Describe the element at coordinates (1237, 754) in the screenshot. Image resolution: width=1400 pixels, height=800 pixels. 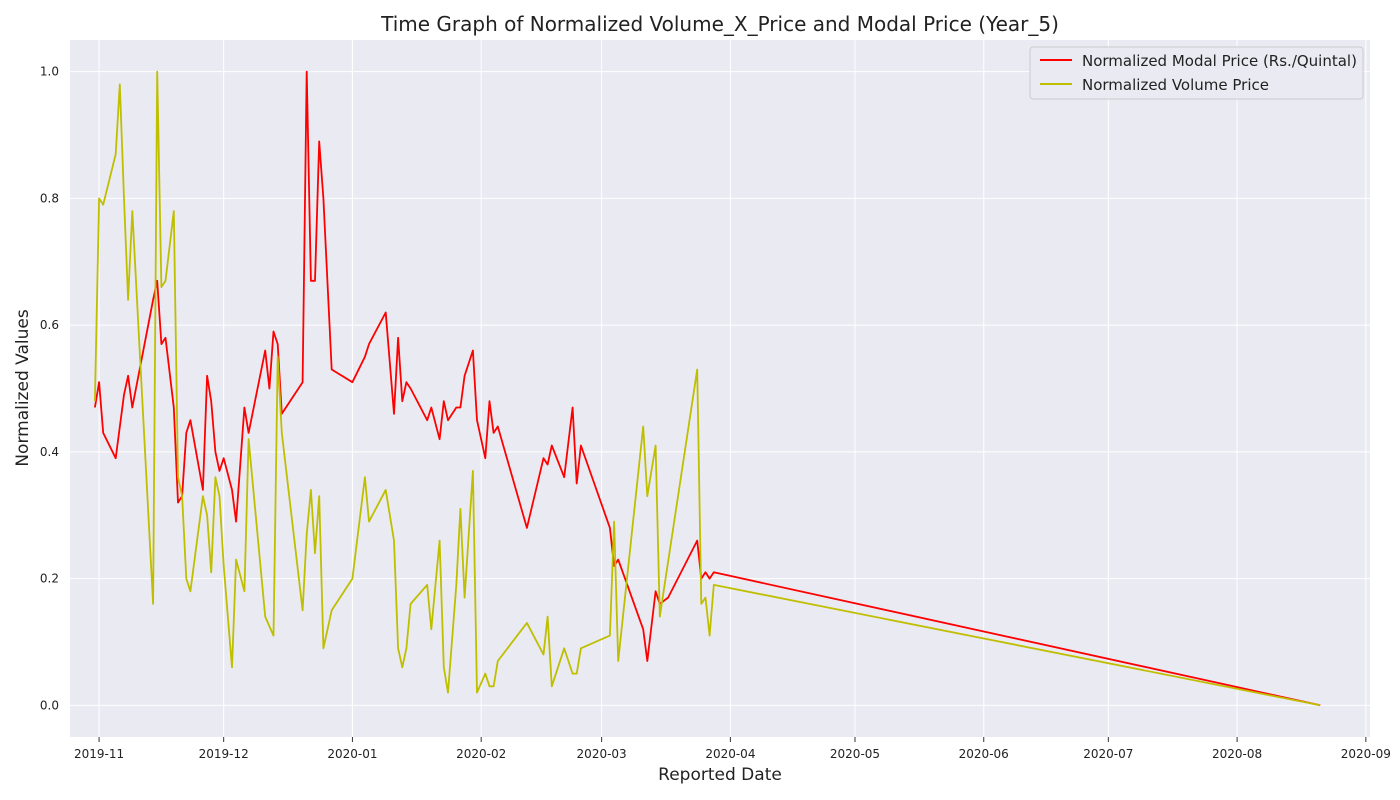
I see `x-tick-label: 2020-08` at that location.